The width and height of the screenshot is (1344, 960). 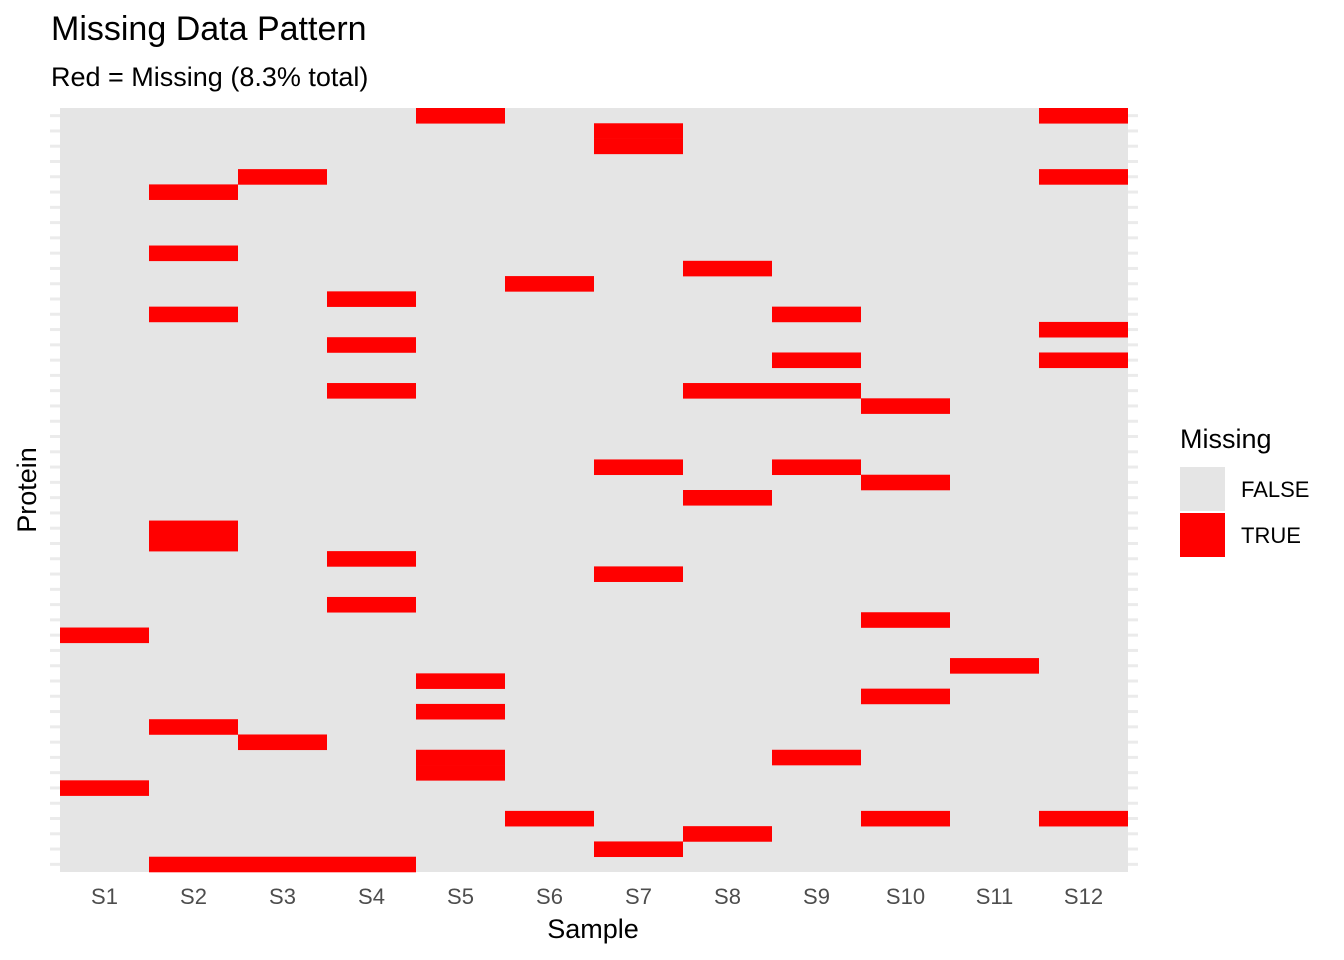 What do you see at coordinates (1271, 535) in the screenshot?
I see `legend-label-true: TRUE` at bounding box center [1271, 535].